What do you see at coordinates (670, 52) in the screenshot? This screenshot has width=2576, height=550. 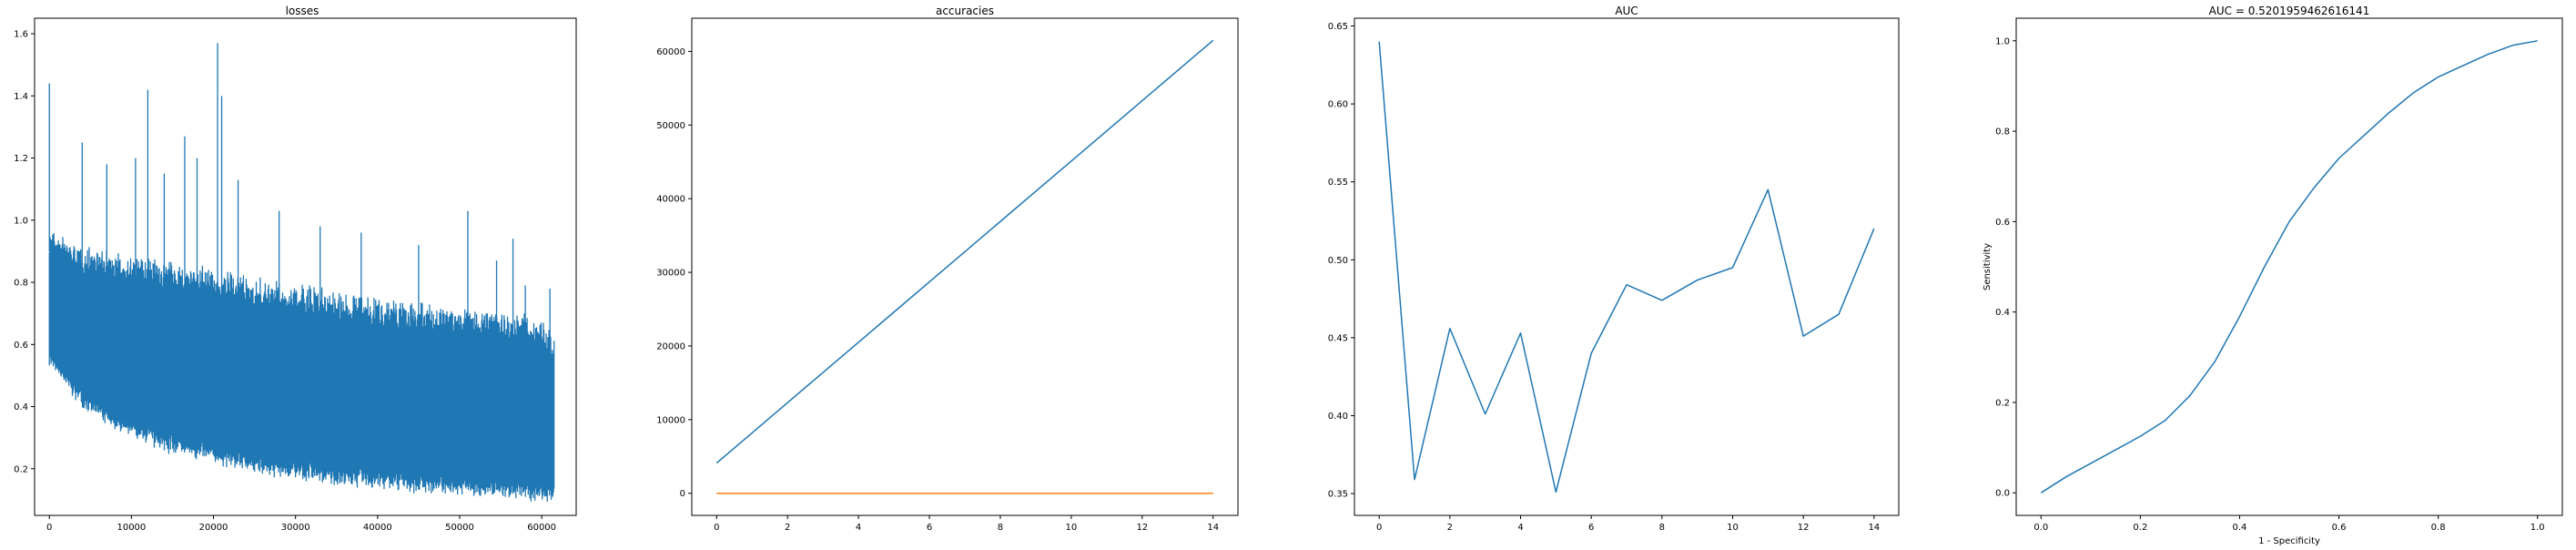 I see `y-tick-label: 60000` at bounding box center [670, 52].